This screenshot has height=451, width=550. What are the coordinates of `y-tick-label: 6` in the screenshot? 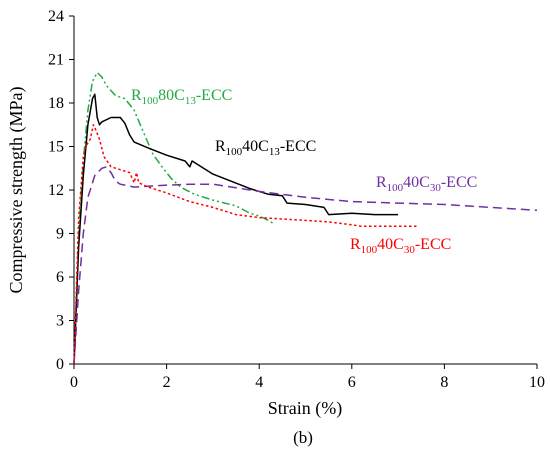 It's located at (60, 277).